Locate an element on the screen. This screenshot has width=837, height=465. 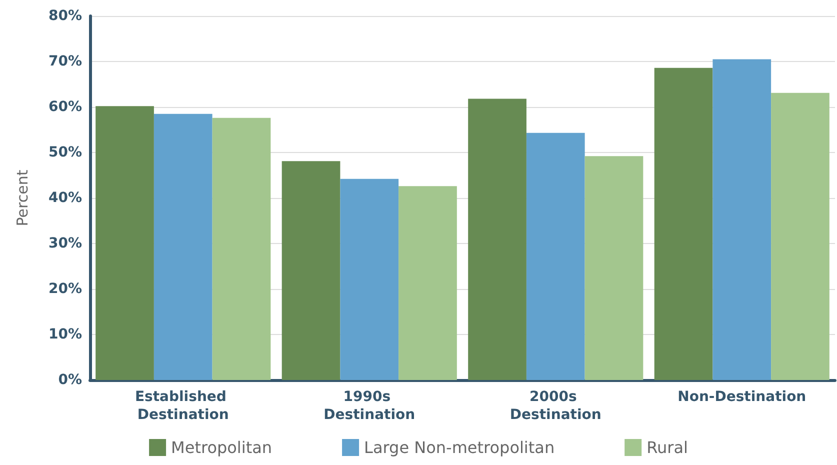
y-tick-label: 40% is located at coordinates (65, 198).